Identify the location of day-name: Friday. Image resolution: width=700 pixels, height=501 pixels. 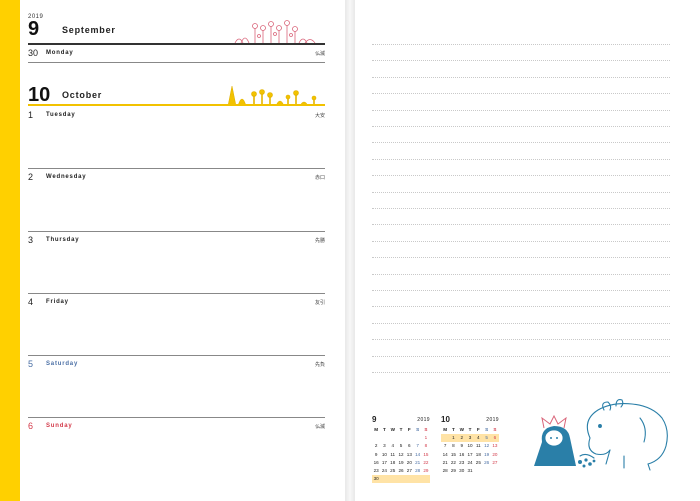
(57, 302).